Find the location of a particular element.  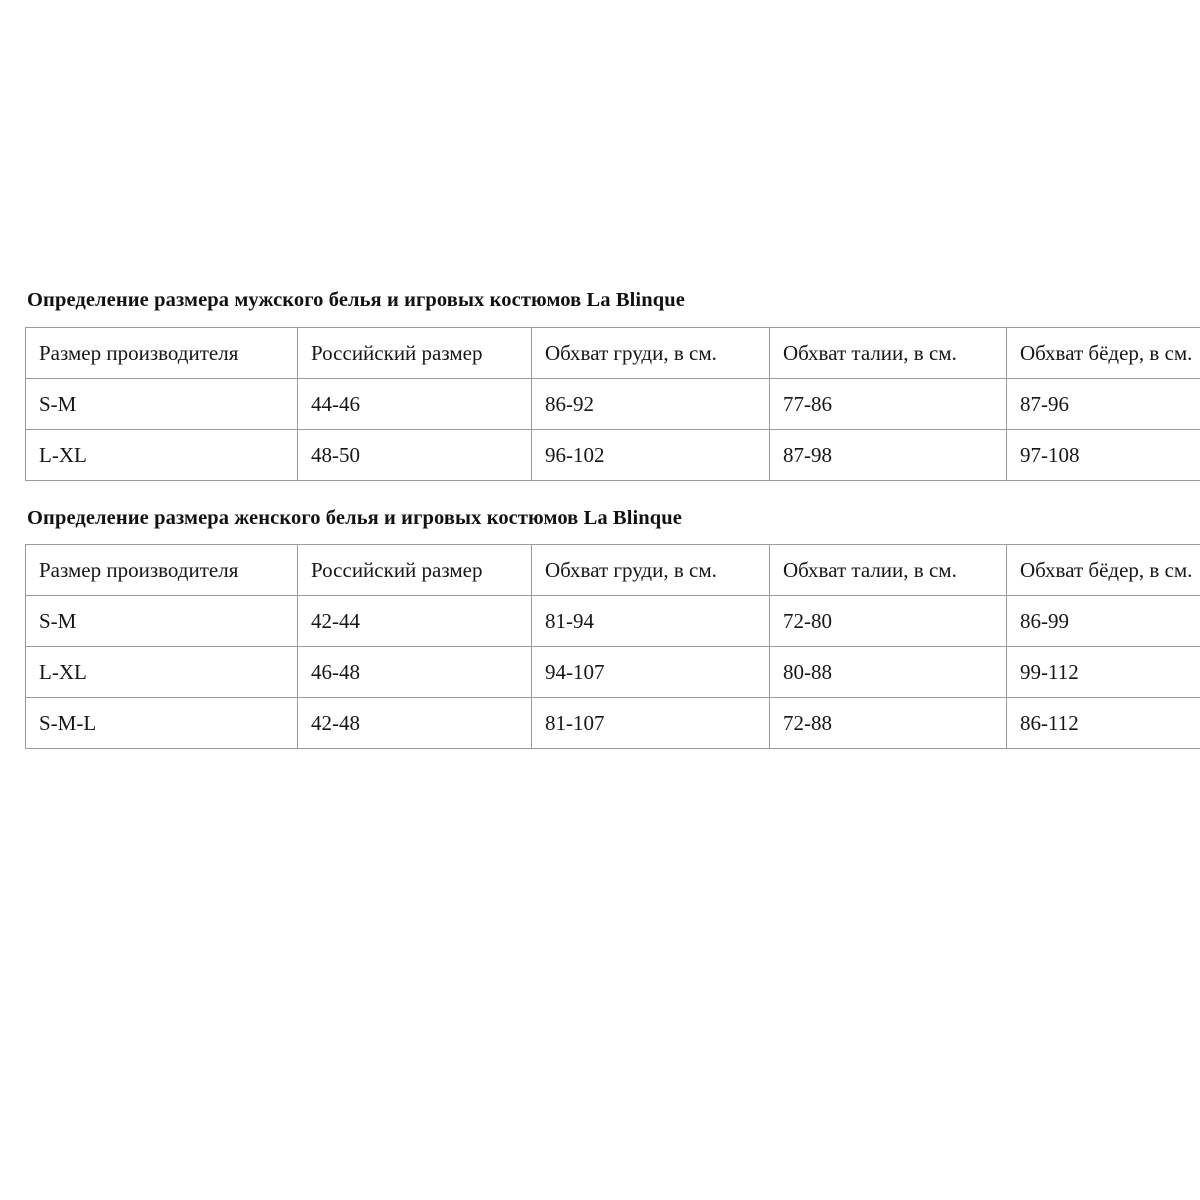

table-row: S-M 44-46 86-92 77-86 87-96 is located at coordinates (612, 403).